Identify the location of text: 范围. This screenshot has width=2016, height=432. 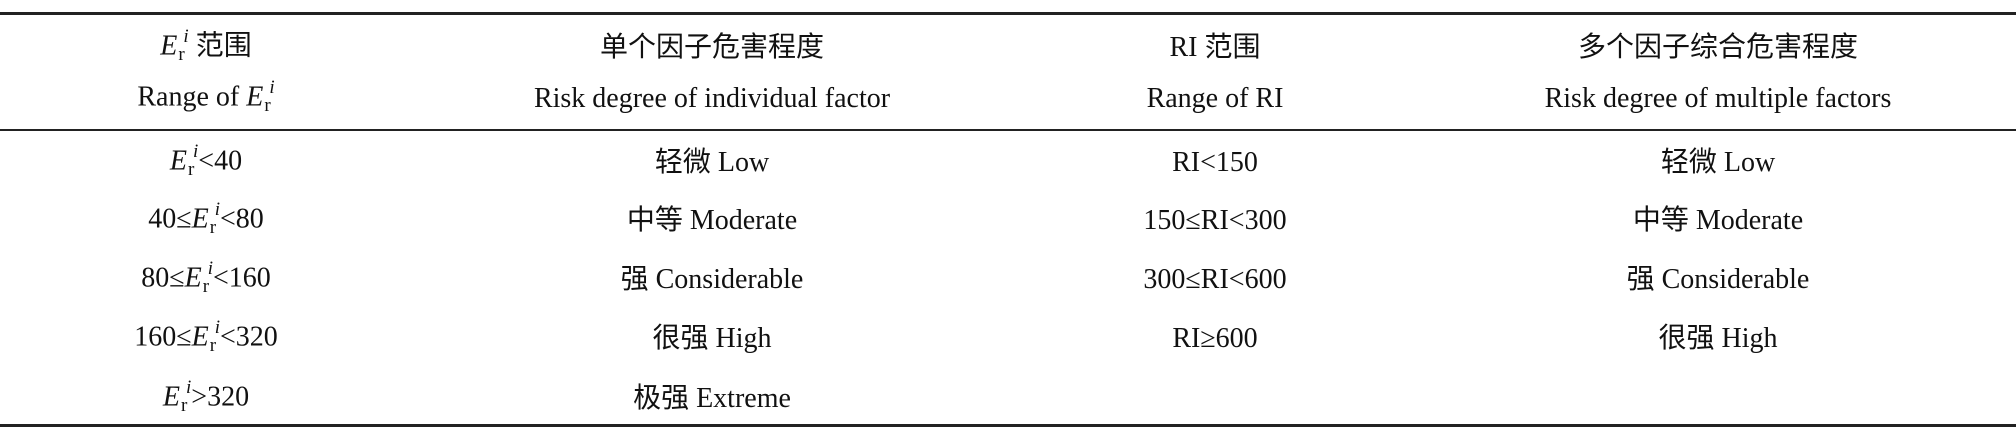
(220, 46).